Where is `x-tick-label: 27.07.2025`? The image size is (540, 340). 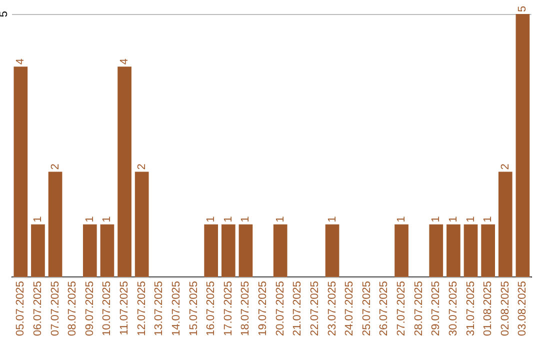
x-tick-label: 27.07.2025 is located at coordinates (402, 308).